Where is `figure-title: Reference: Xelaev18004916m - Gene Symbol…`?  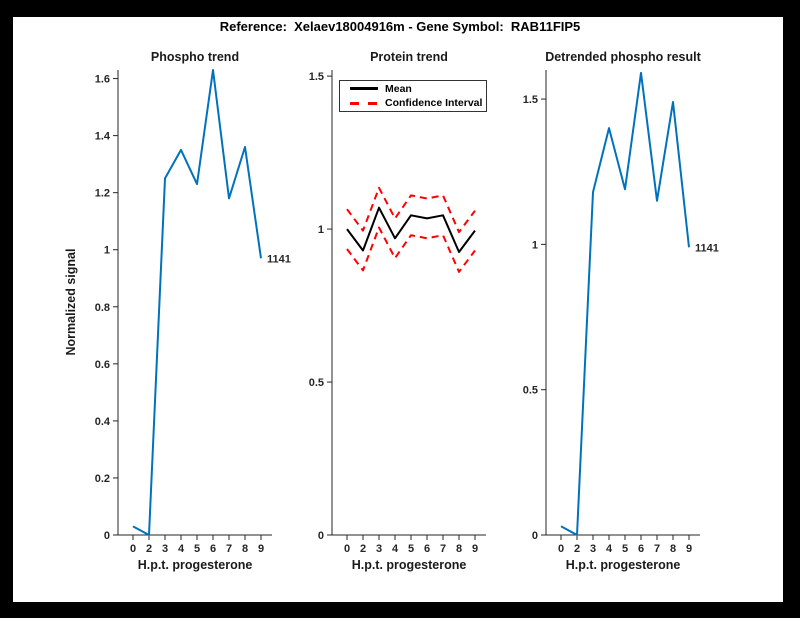 figure-title: Reference: Xelaev18004916m - Gene Symbol… is located at coordinates (400, 26).